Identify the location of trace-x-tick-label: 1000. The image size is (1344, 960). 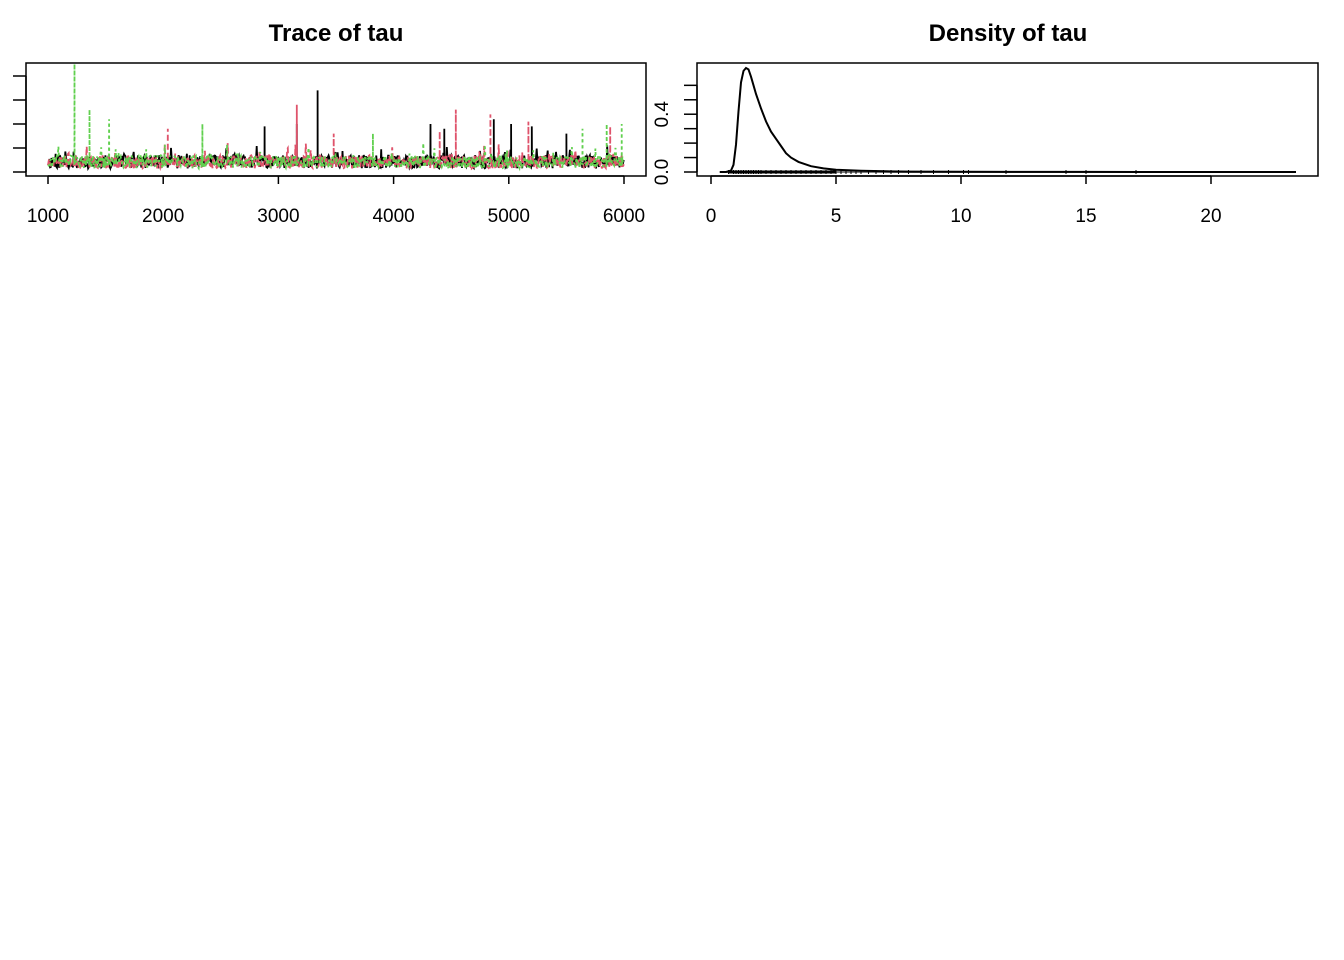
(48, 216).